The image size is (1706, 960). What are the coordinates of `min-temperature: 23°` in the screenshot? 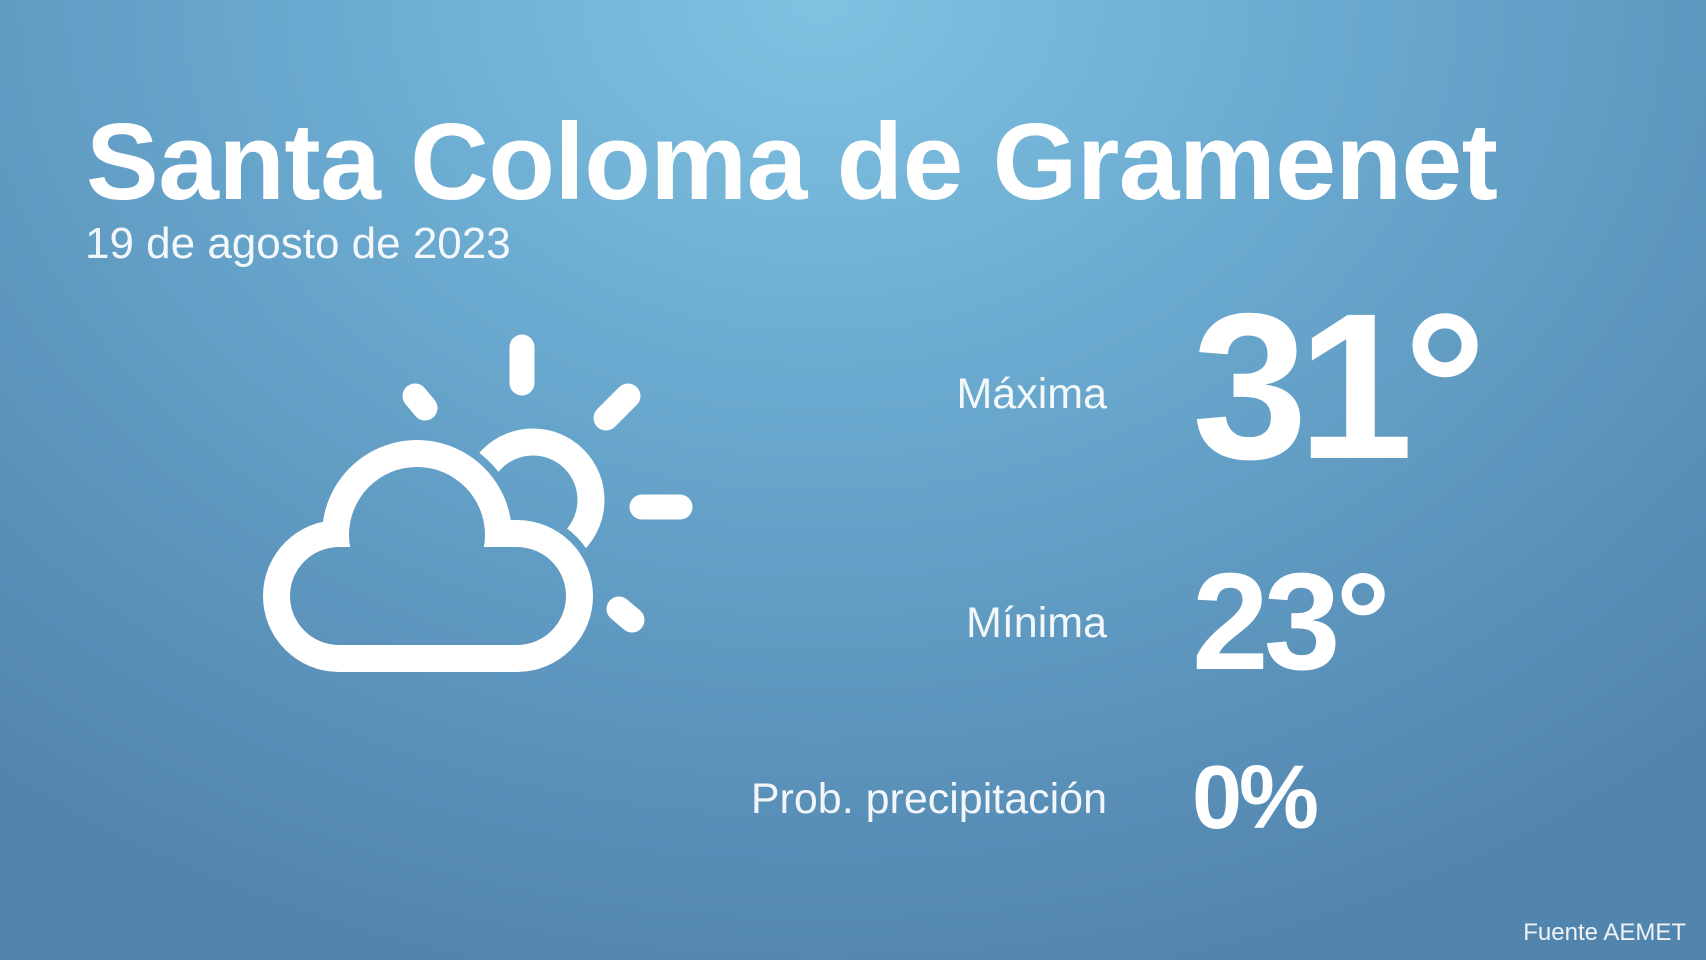 It's located at (1291, 622).